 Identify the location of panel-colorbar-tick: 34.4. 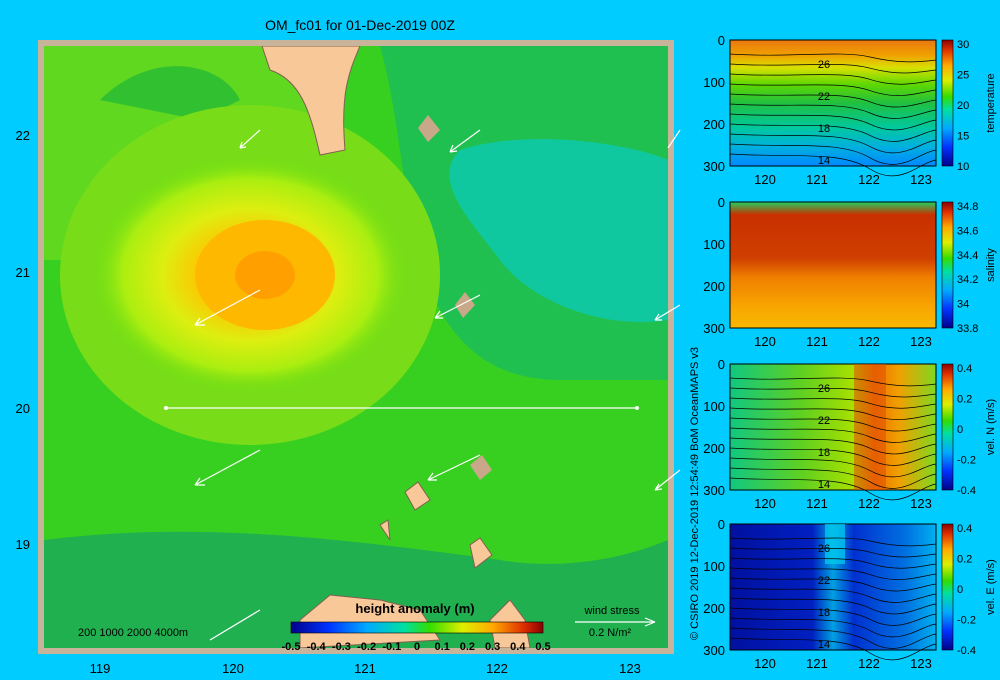
(967, 256).